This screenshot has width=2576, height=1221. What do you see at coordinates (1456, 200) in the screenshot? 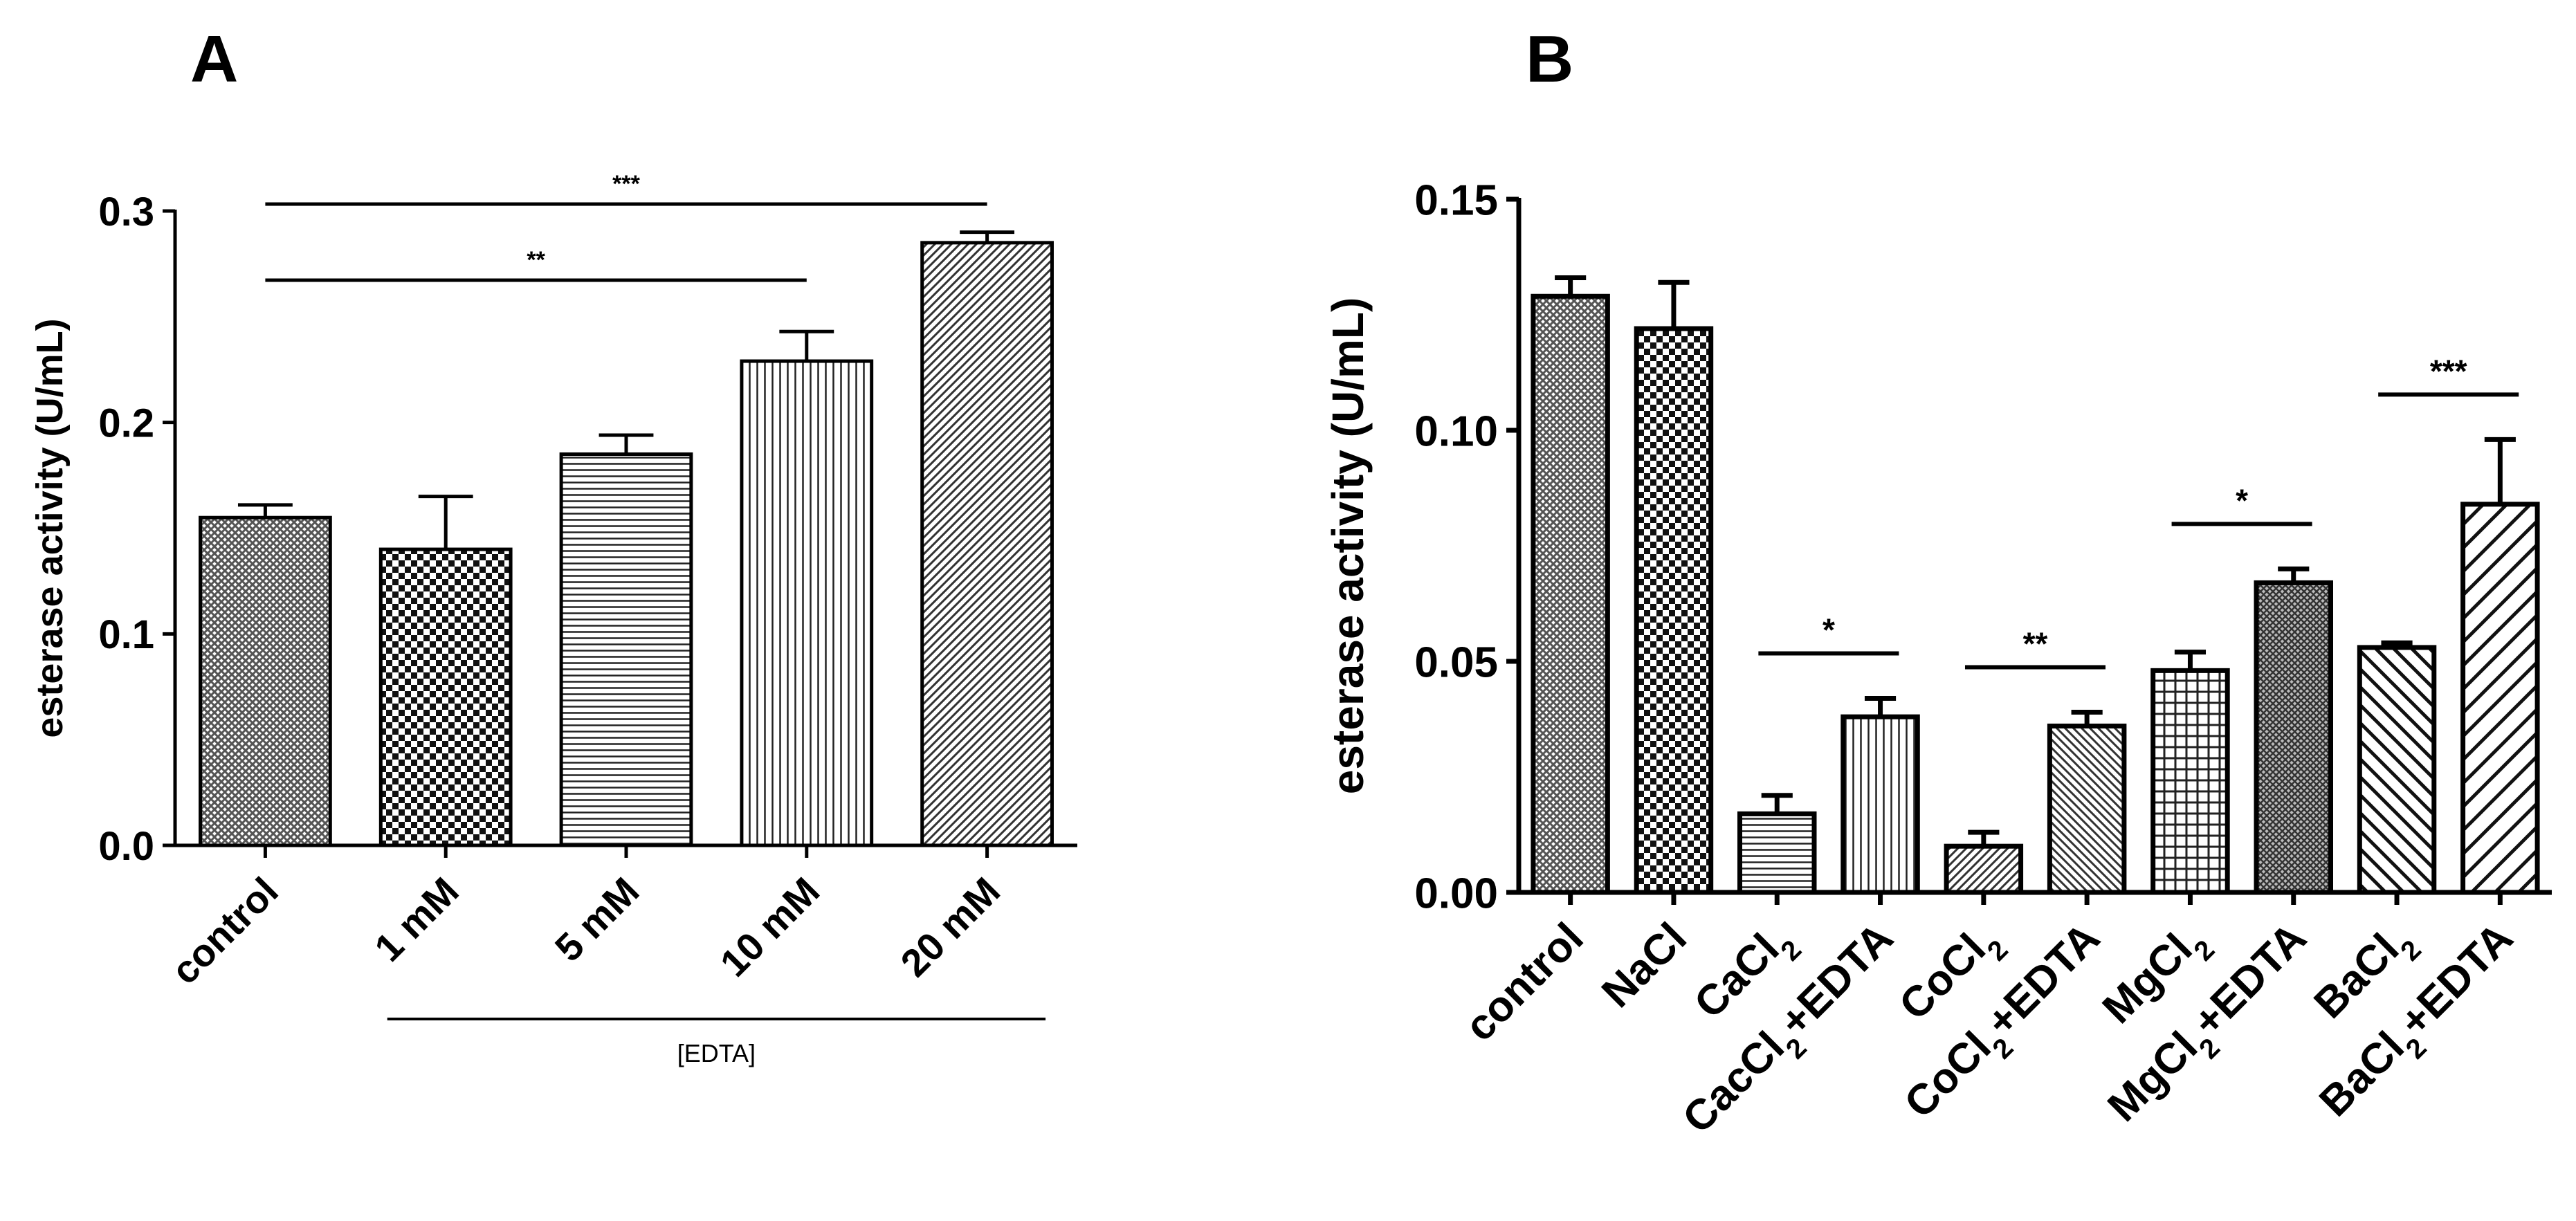
I see `y-tick-label: 0.15` at bounding box center [1456, 200].